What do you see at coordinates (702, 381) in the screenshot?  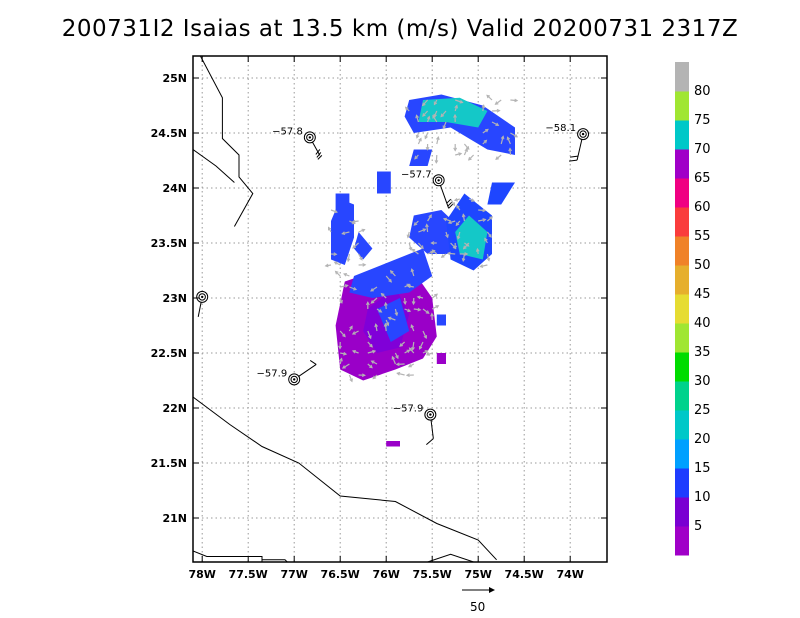 I see `colorbar-label: 30` at bounding box center [702, 381].